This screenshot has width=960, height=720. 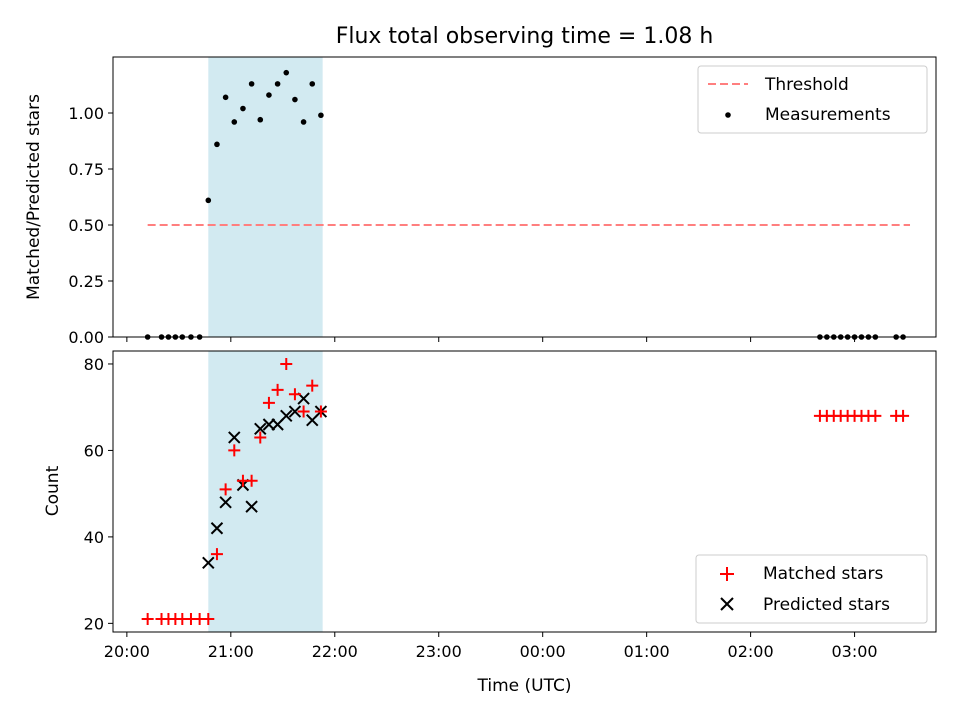 What do you see at coordinates (265, 197) in the screenshot?
I see `ratio-shaded-span` at bounding box center [265, 197].